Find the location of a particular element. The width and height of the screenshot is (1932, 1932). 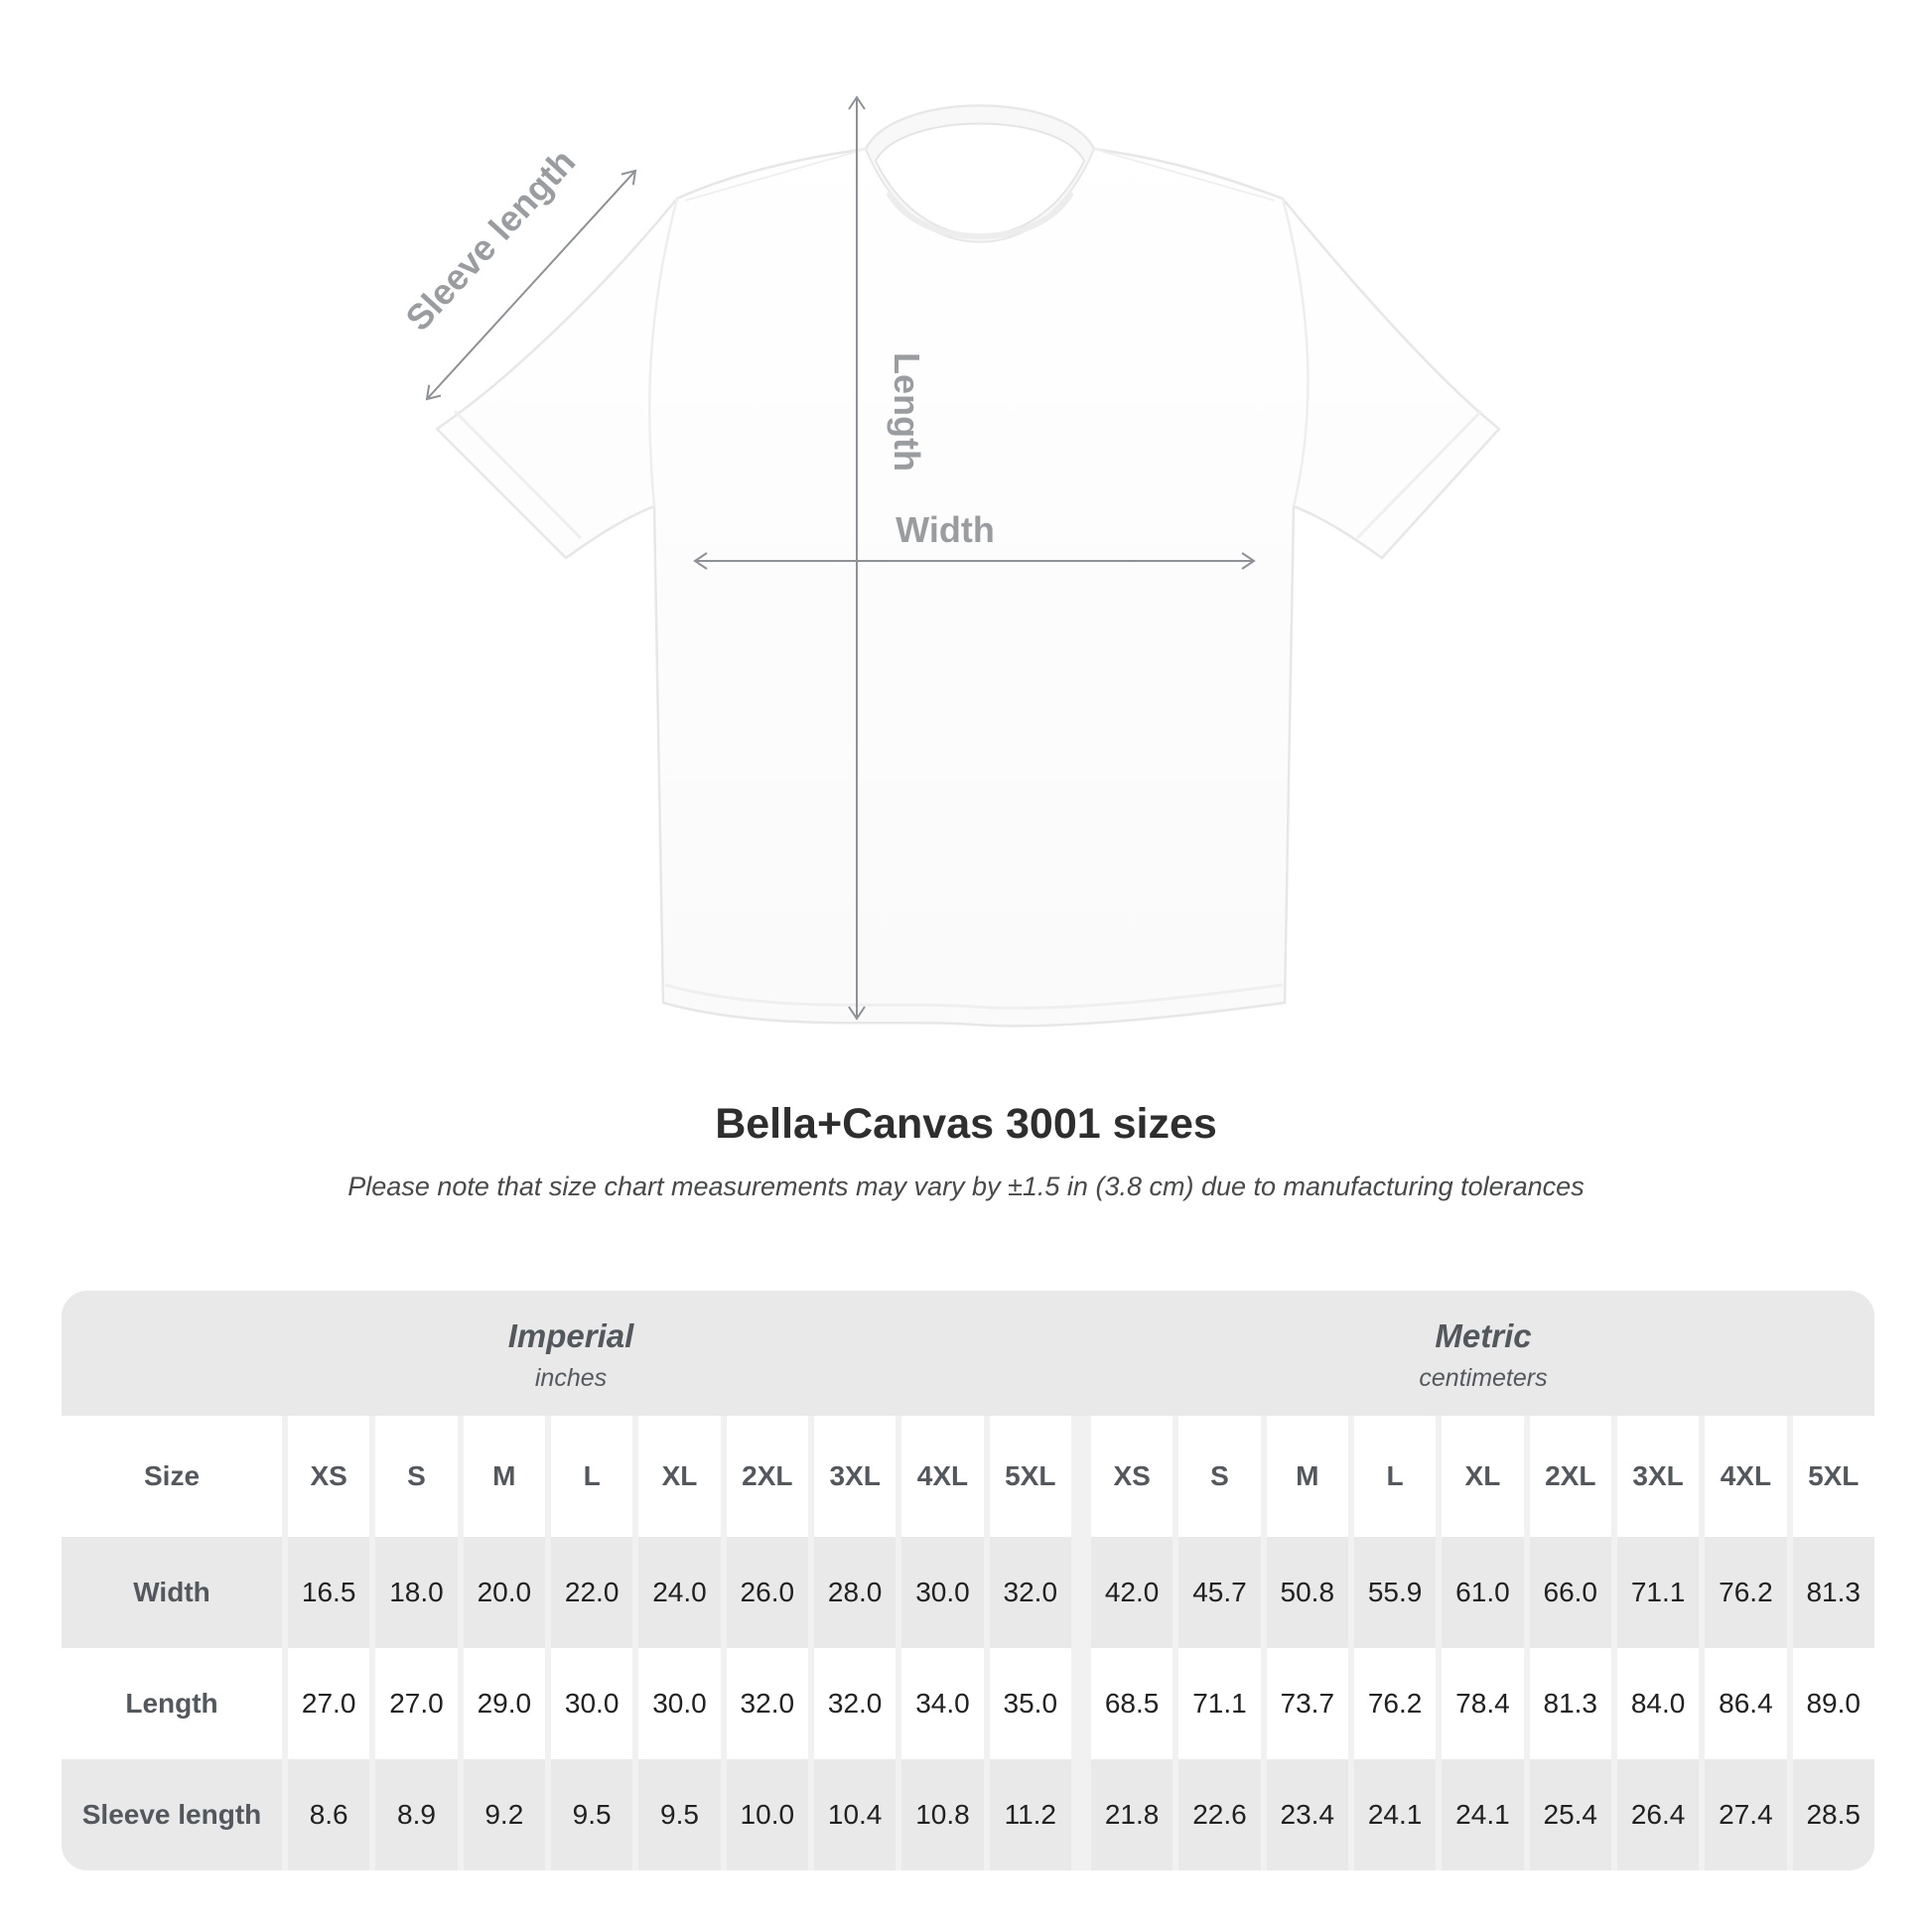

size-header-metric-xl: XL is located at coordinates (1483, 1477).